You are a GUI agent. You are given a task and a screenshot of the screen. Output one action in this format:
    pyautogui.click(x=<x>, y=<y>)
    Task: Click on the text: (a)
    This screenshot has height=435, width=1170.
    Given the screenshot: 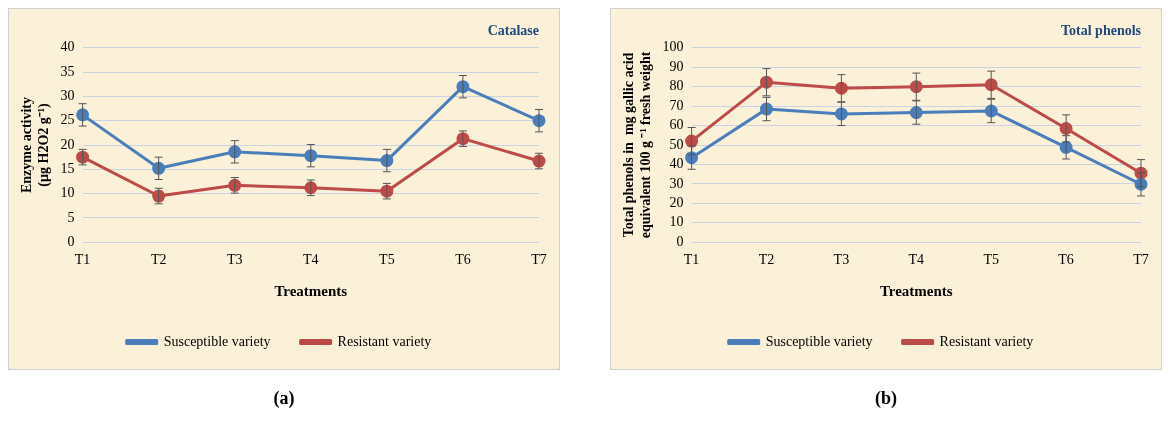 What is the action you would take?
    pyautogui.click(x=284, y=398)
    